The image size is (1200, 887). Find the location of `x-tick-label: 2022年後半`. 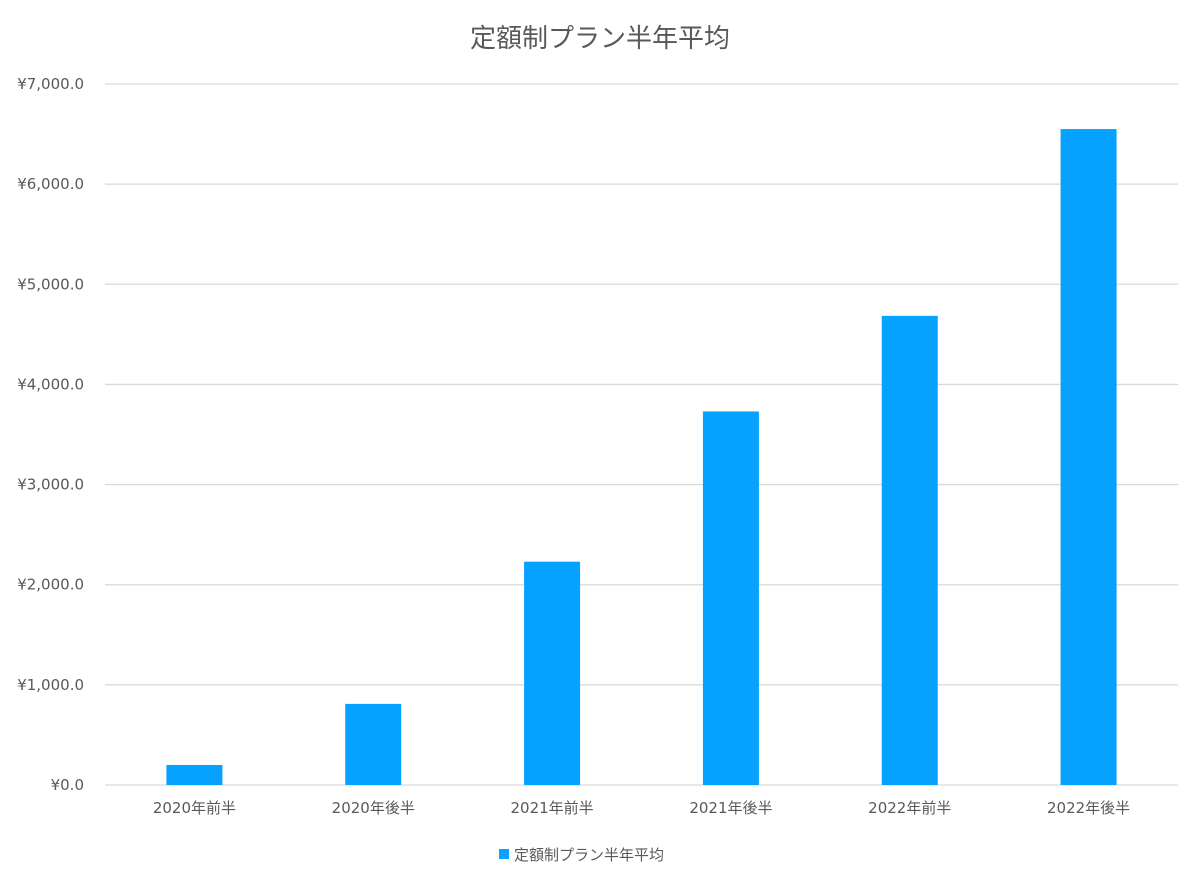

x-tick-label: 2022年後半 is located at coordinates (1088, 808).